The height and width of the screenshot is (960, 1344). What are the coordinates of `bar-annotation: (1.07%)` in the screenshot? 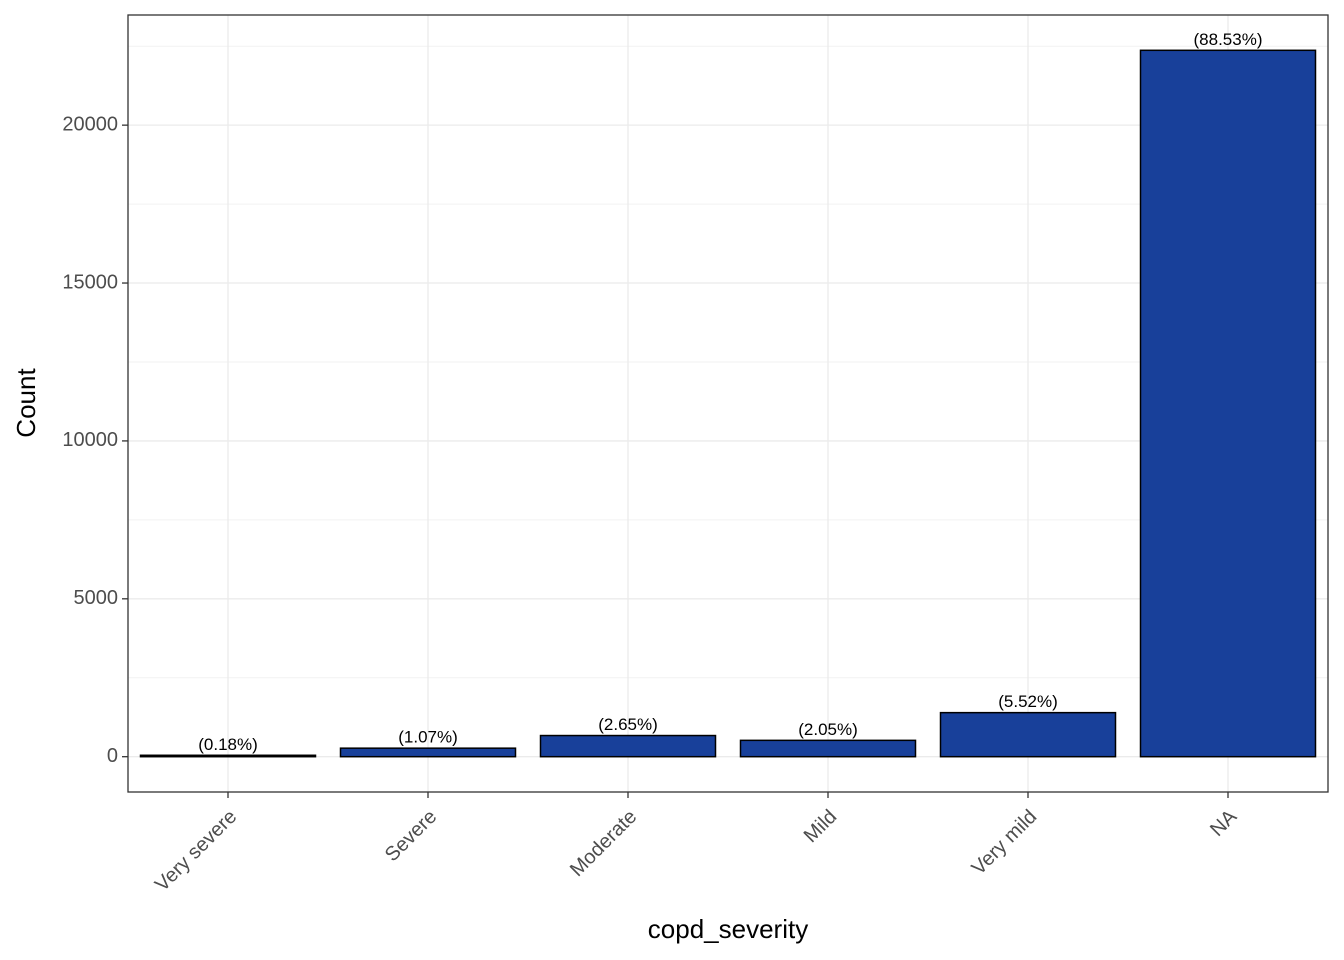 It's located at (428, 737).